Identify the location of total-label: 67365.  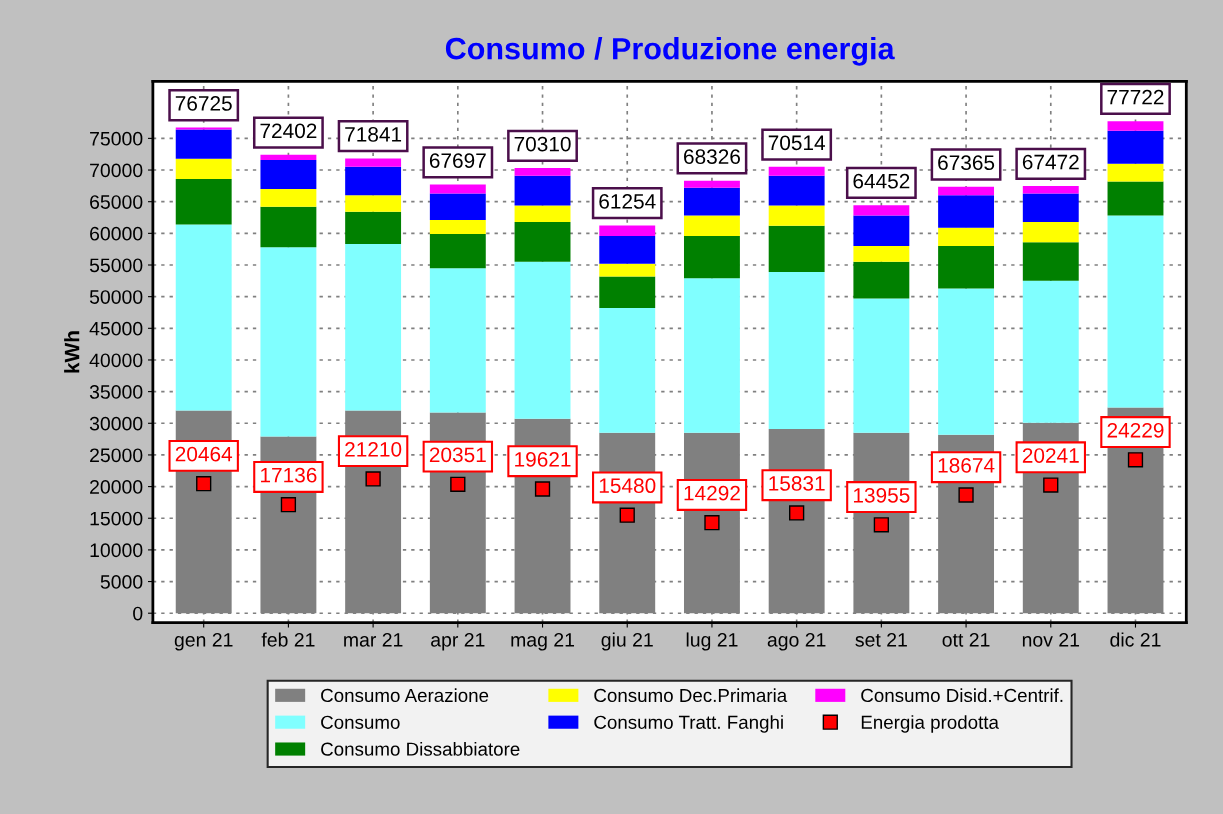
(966, 163).